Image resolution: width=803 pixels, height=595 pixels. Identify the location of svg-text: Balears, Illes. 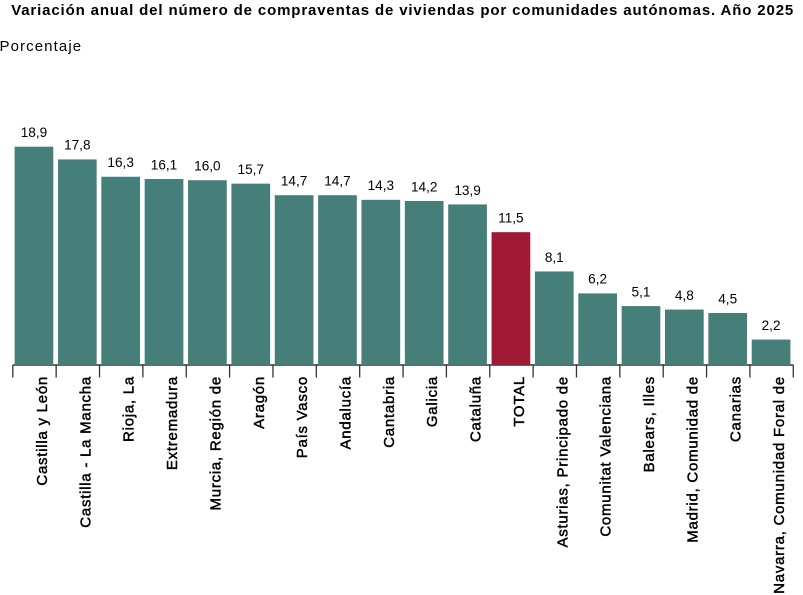
(649, 424).